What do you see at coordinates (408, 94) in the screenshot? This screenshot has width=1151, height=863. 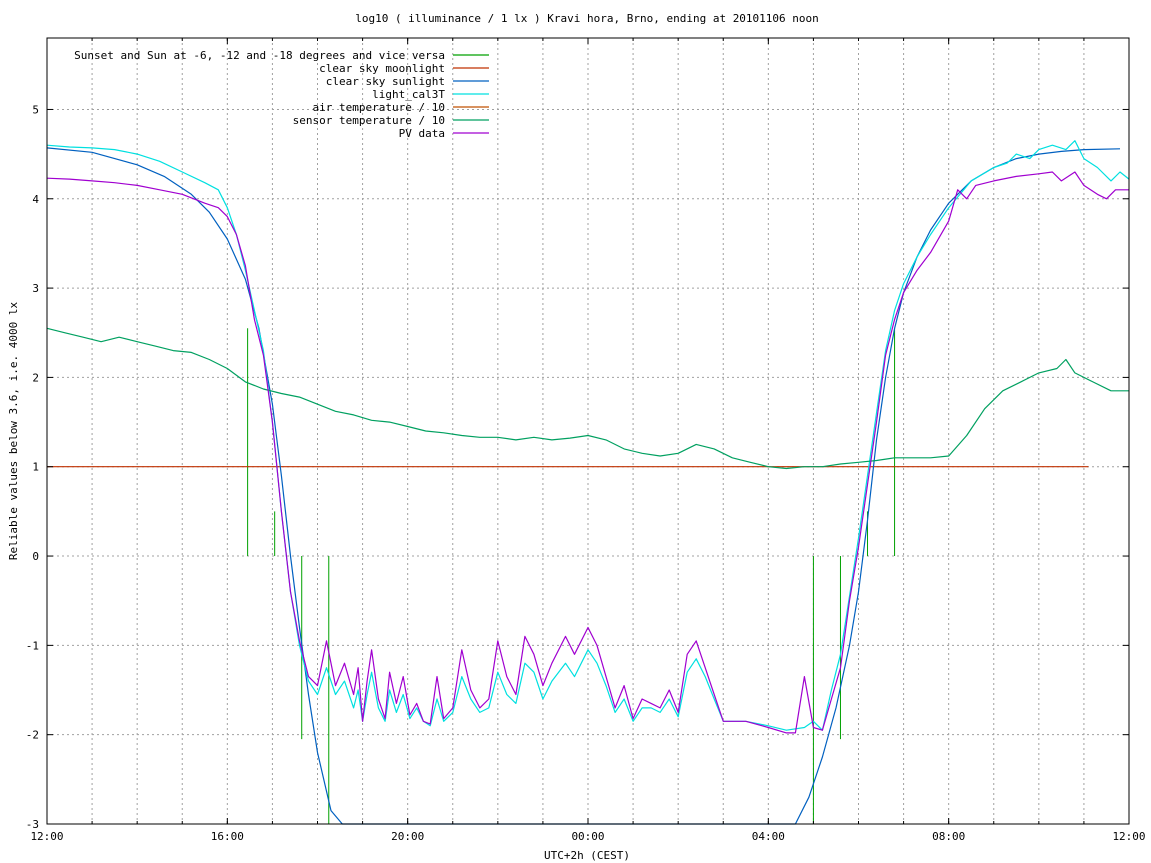 I see `legend-label: light_cal3T` at bounding box center [408, 94].